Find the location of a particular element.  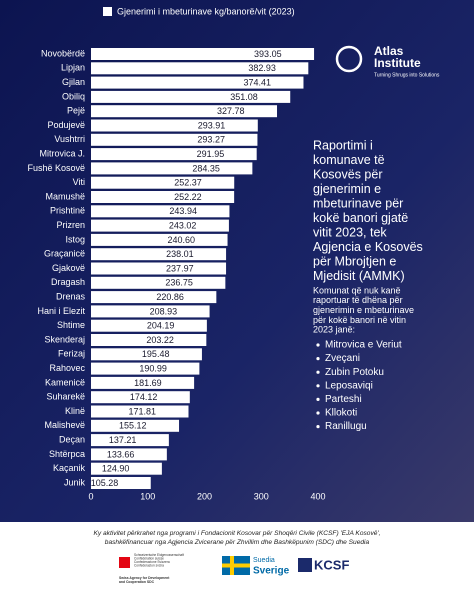

value-label: 252.22 is located at coordinates (188, 197).